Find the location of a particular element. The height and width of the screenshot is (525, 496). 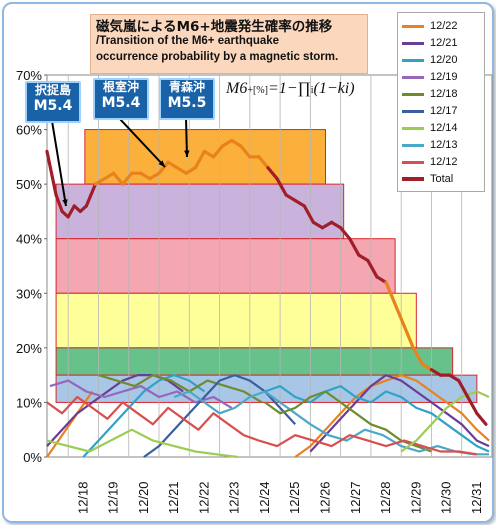

annotation-arrow-etorofu-head is located at coordinates (65, 202).